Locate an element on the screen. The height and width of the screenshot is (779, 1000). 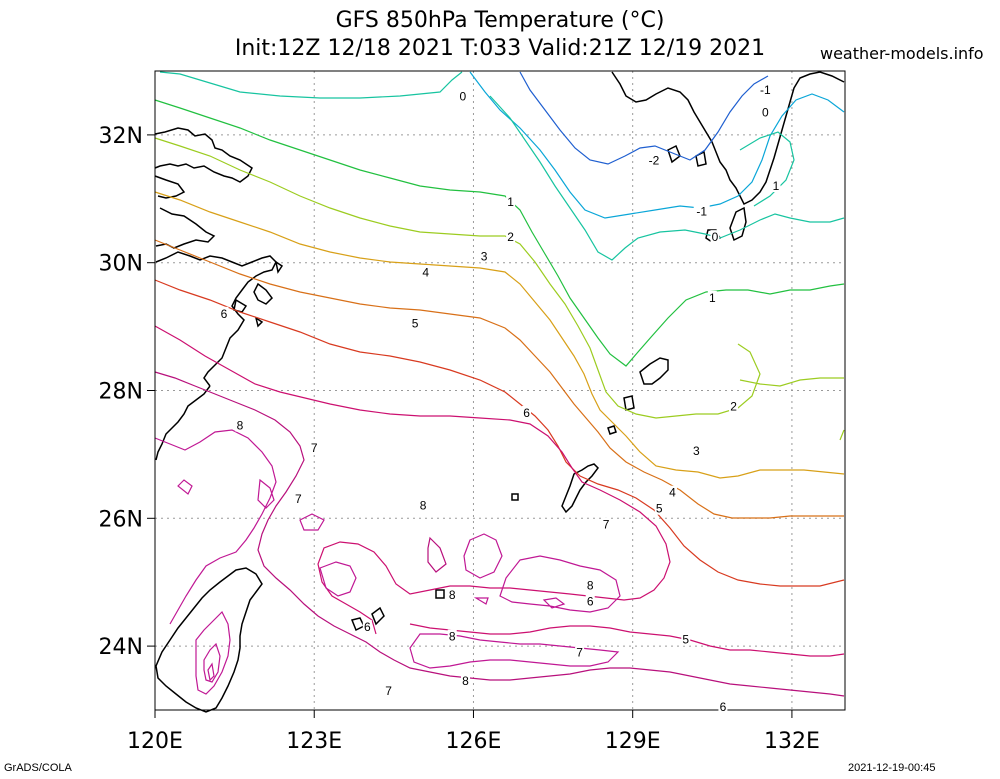
island-zhoushan is located at coordinates (258, 294).